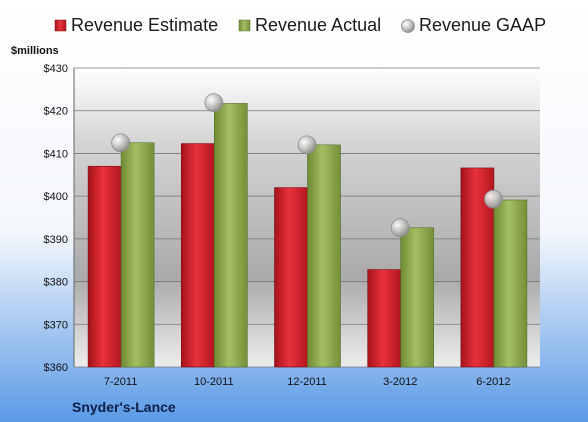  I want to click on legend-label-actual: Revenue Actual, so click(318, 25).